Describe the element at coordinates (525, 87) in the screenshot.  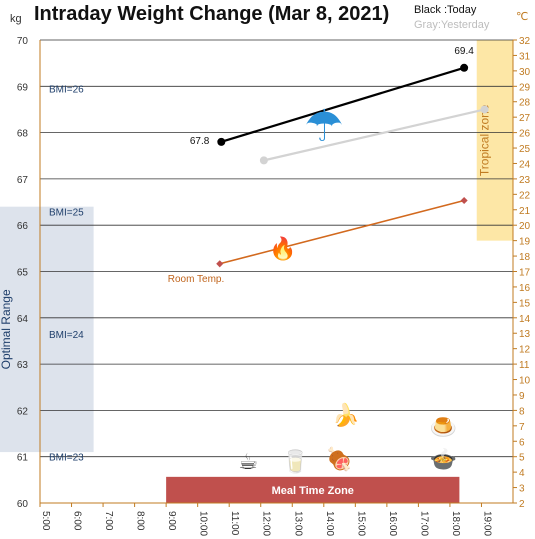
I see `y-right-tick: 29` at that location.